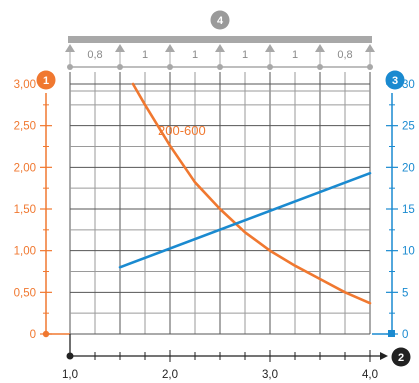  Describe the element at coordinates (70, 356) in the screenshot. I see `bottom-origin-dot` at that location.